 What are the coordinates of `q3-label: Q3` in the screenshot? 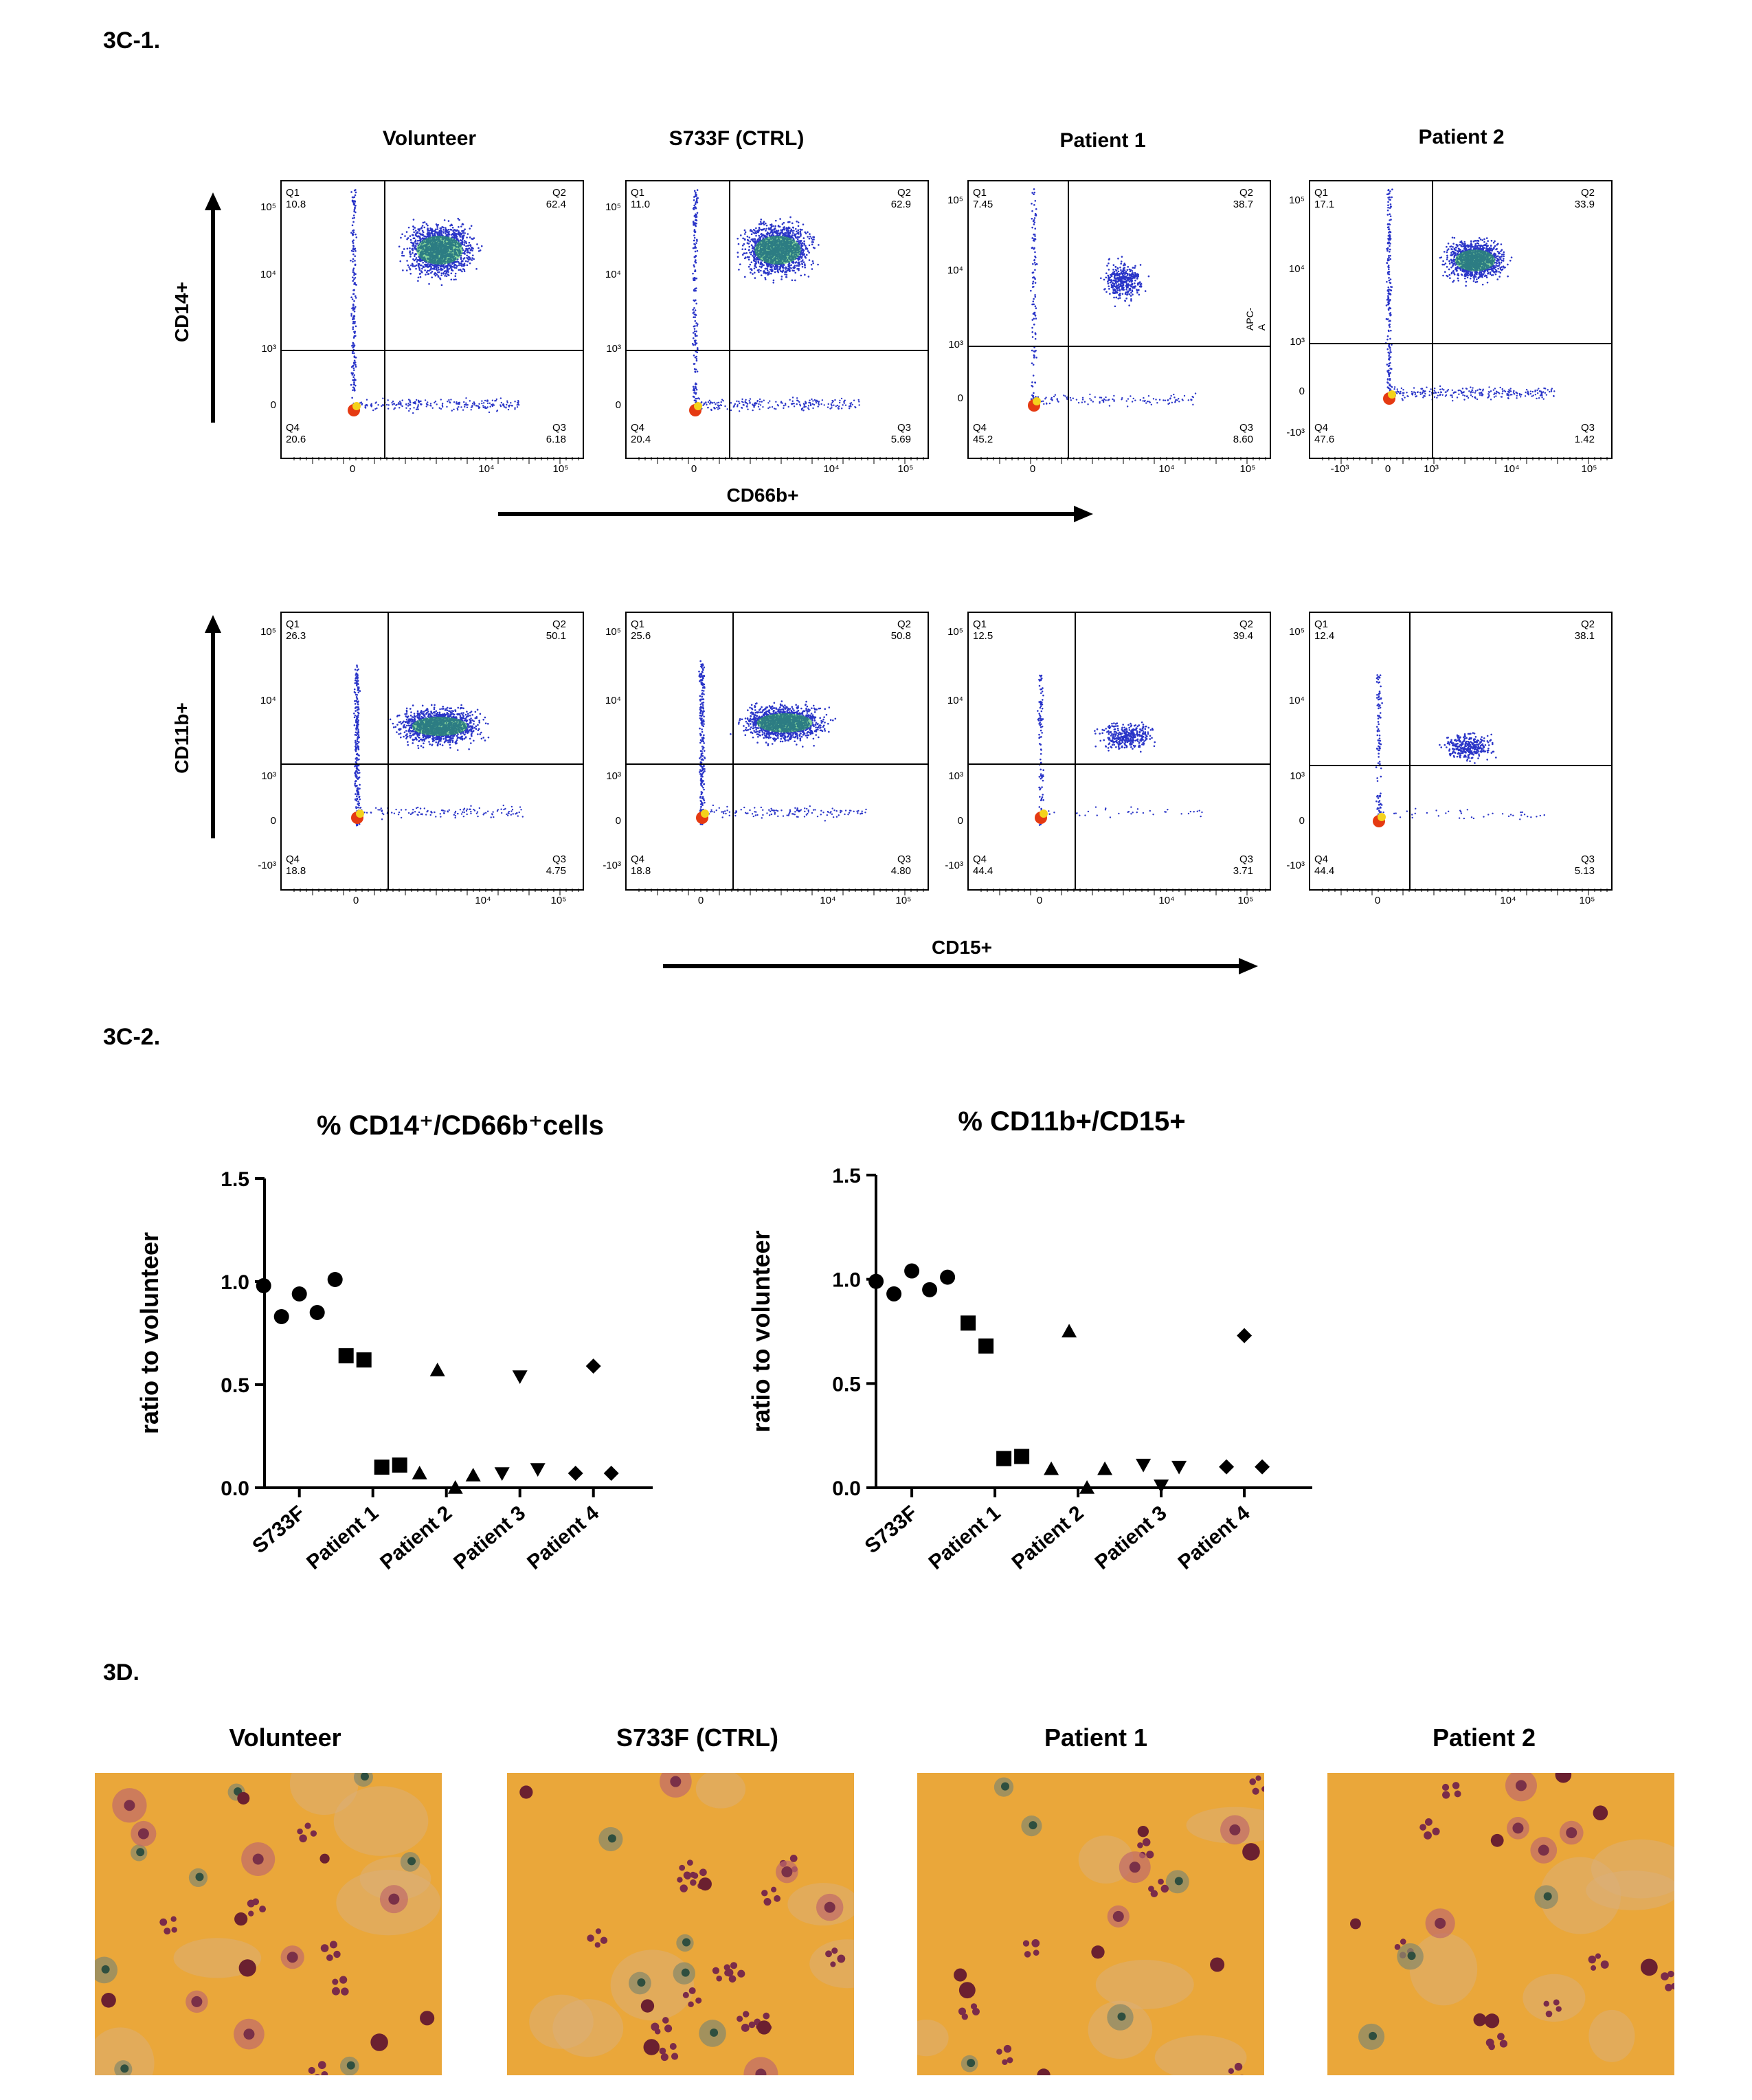 It's located at (559, 428).